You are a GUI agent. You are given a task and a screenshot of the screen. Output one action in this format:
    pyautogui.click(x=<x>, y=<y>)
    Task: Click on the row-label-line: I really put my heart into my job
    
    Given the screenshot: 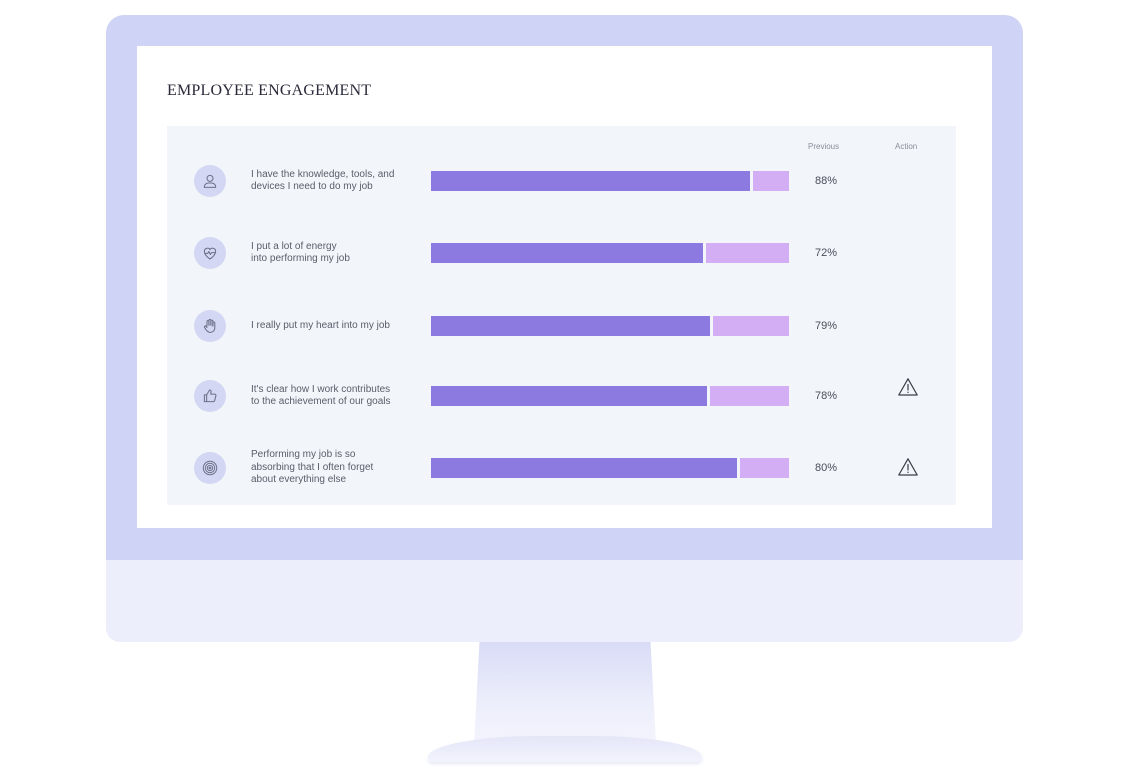 What is the action you would take?
    pyautogui.click(x=320, y=325)
    